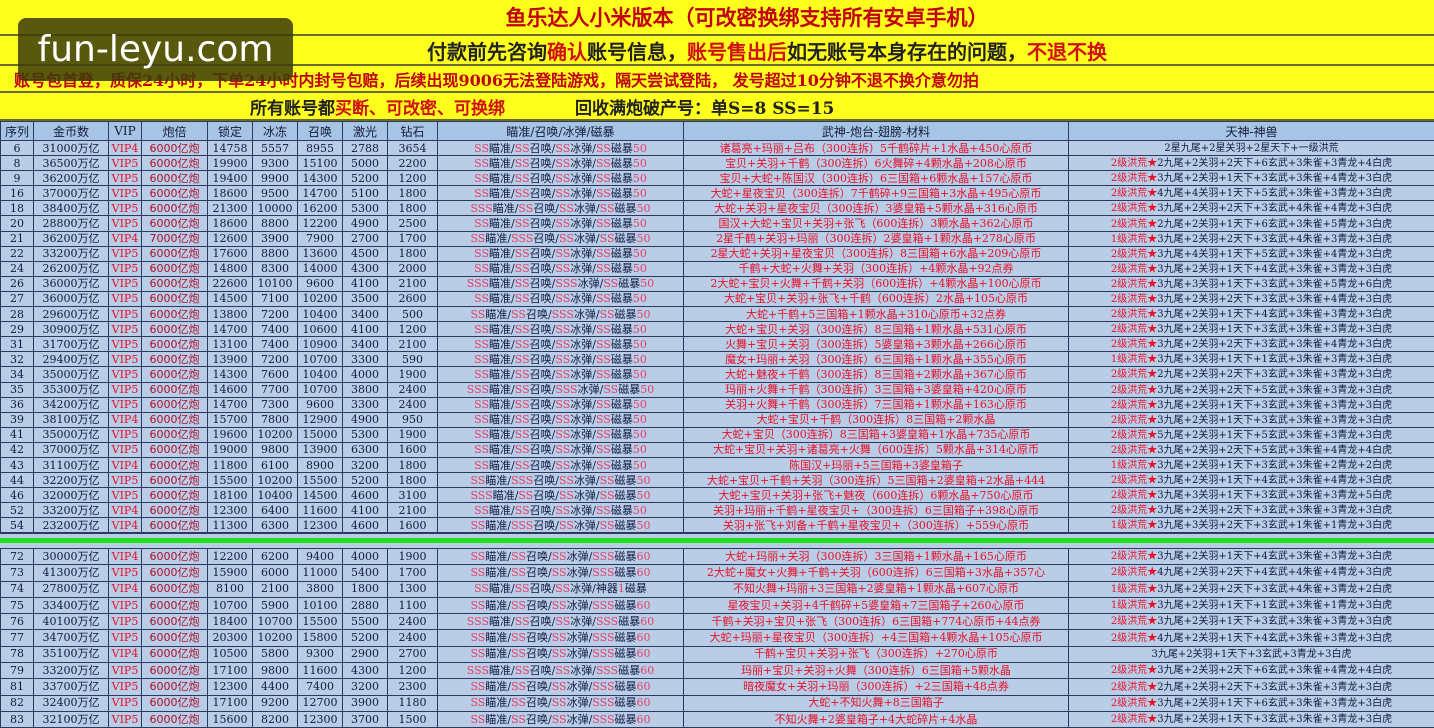 Image resolution: width=1434 pixels, height=728 pixels. I want to click on weapons-text: 千鹤+宝贝+关羽+张飞（300连拆）+270心原币, so click(876, 654).